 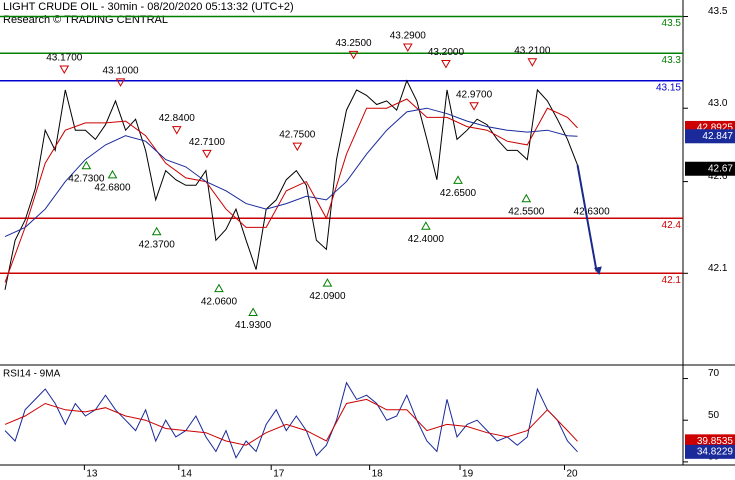 What do you see at coordinates (718, 268) in the screenshot?
I see `y-tick-label: 42.1` at bounding box center [718, 268].